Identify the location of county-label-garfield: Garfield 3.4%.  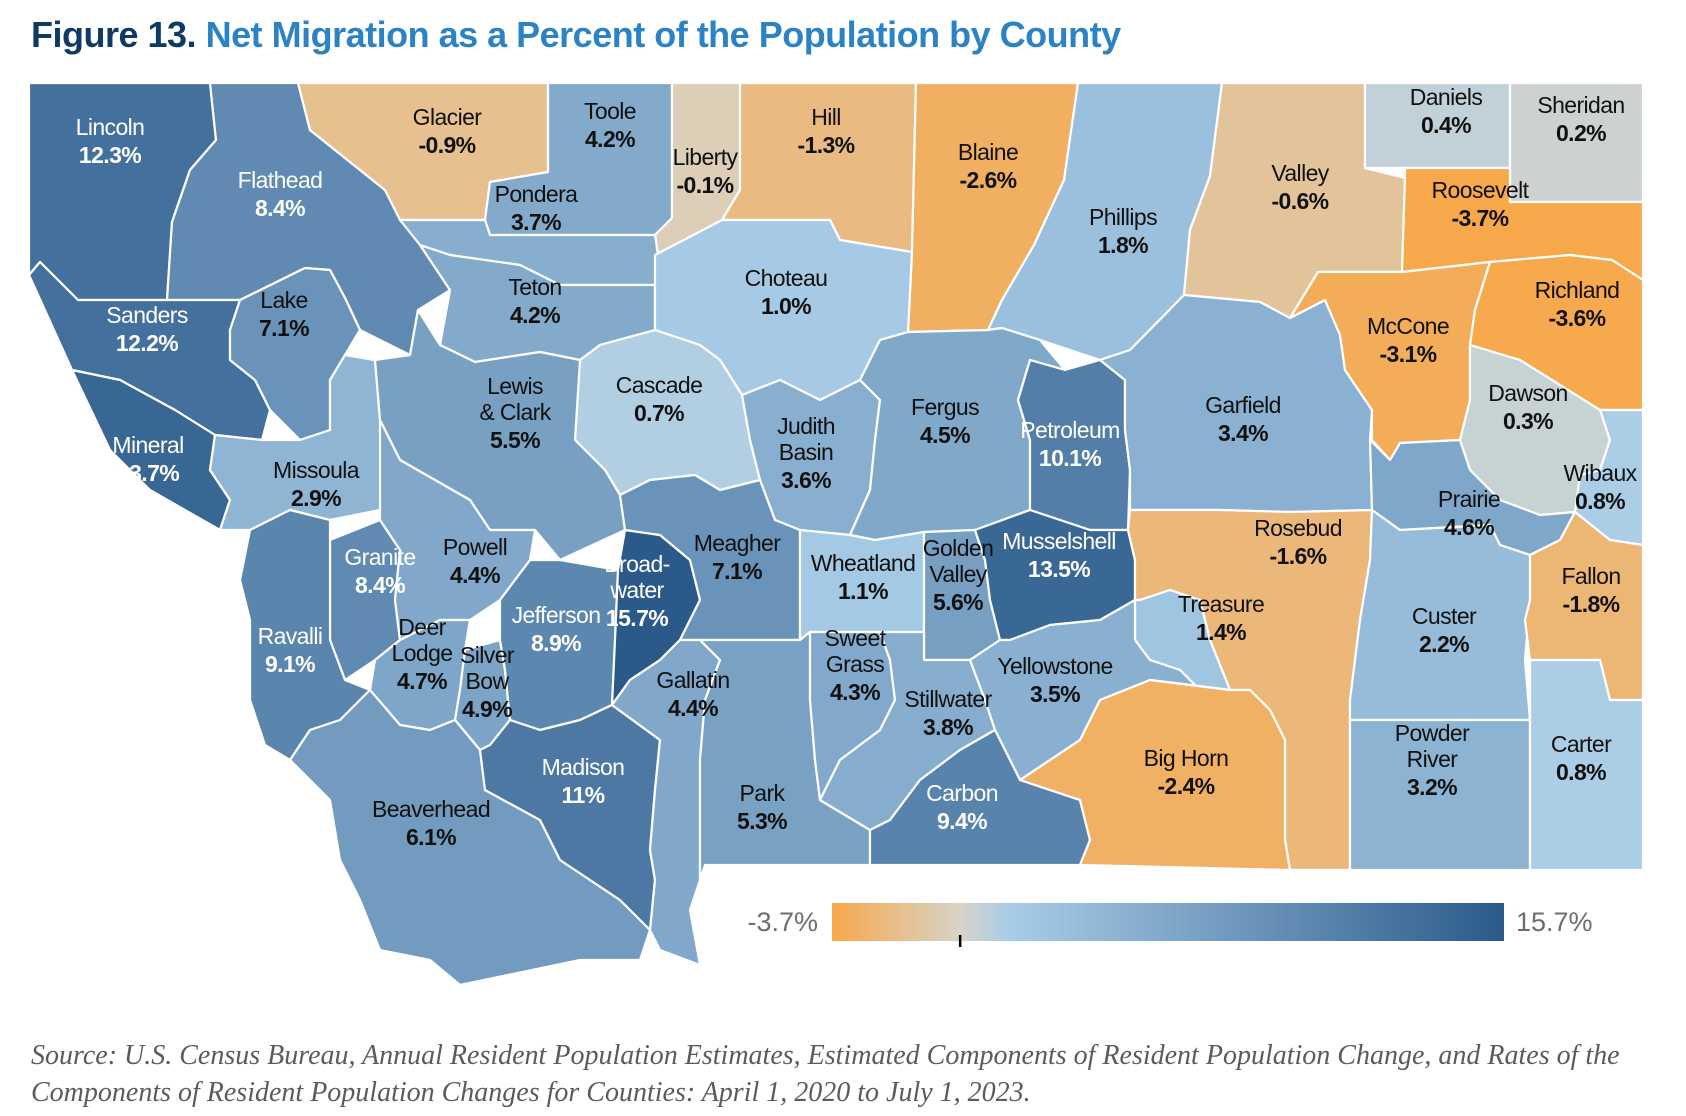
(1243, 419).